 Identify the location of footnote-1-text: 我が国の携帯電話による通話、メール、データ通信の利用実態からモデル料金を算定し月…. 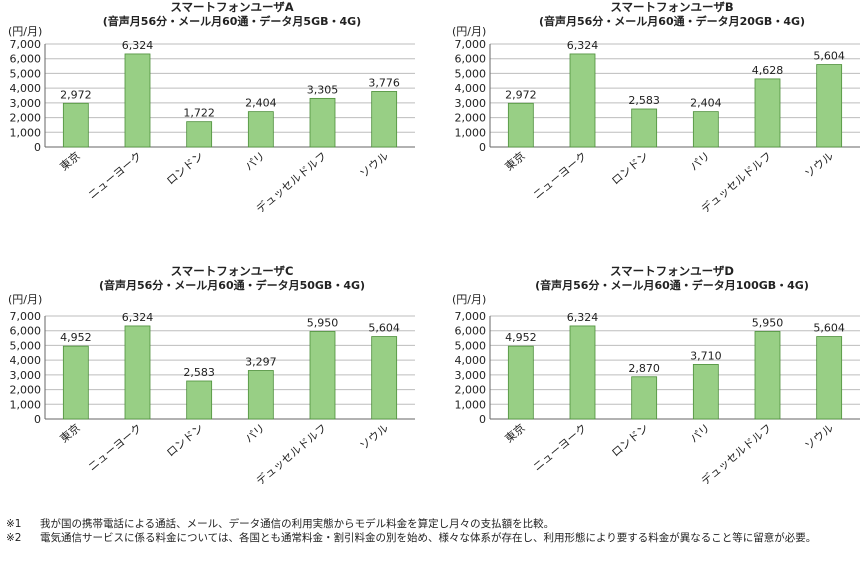
(297, 524).